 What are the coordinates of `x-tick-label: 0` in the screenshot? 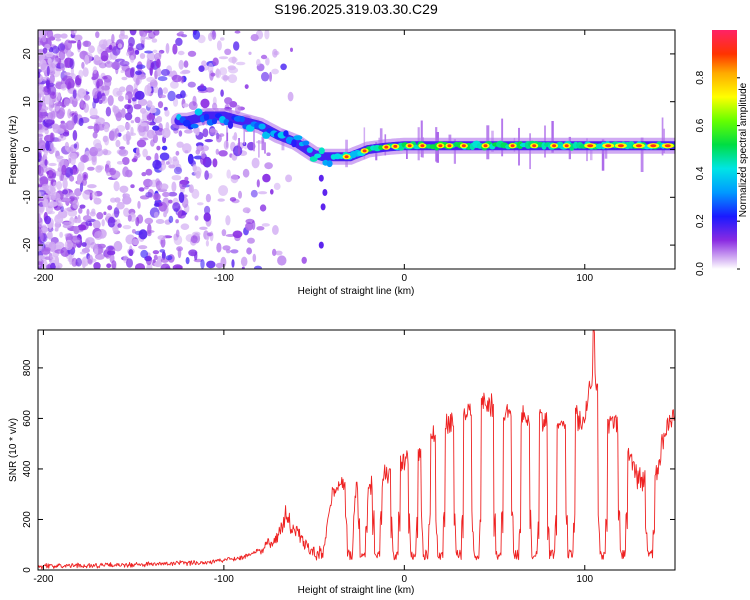 It's located at (405, 579).